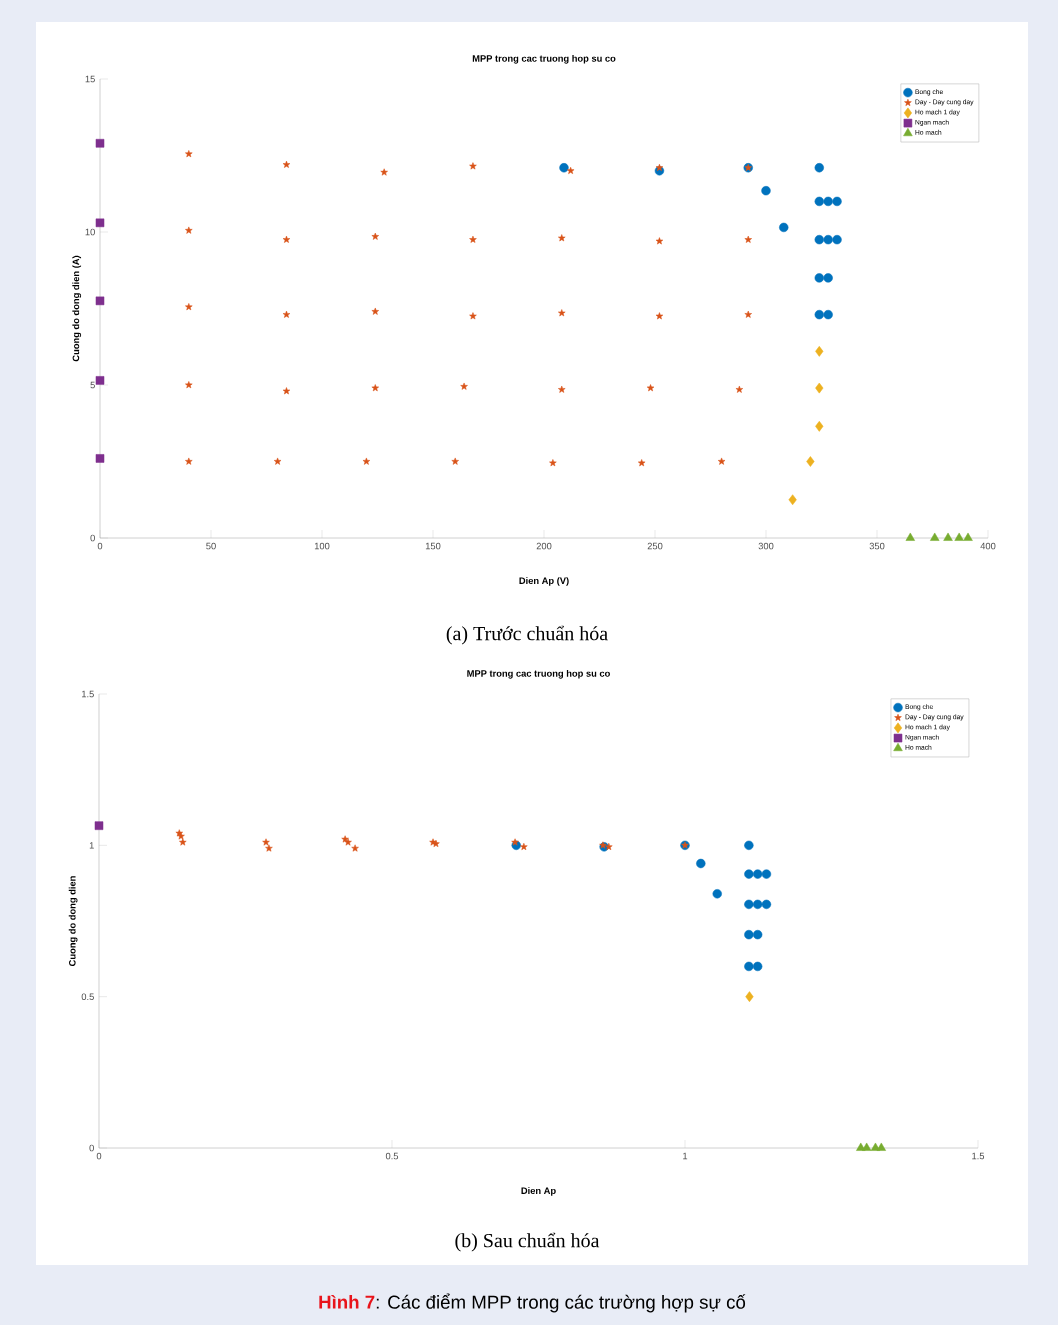  What do you see at coordinates (766, 546) in the screenshot?
I see `x-tick-label: 300` at bounding box center [766, 546].